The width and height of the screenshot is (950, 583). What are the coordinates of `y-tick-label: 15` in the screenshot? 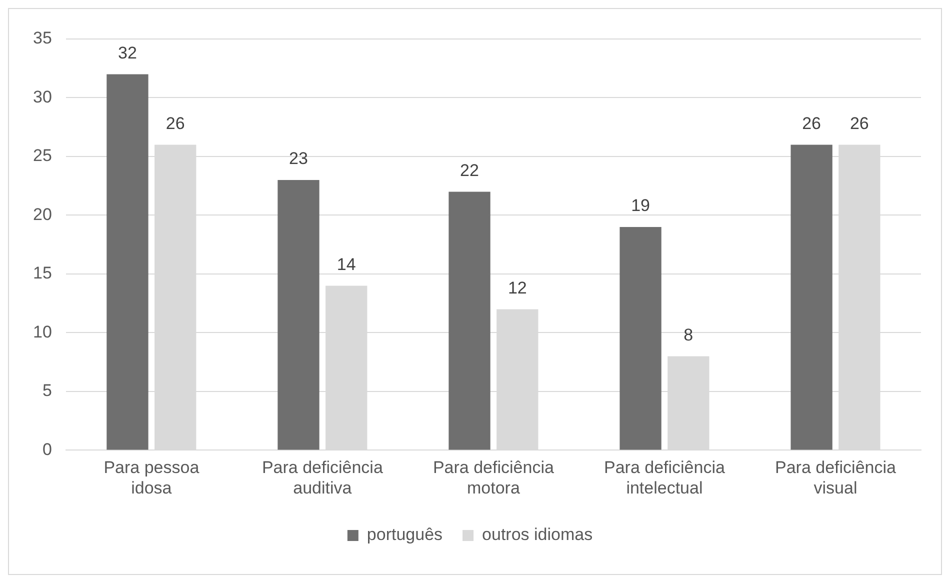 It's located at (42, 273).